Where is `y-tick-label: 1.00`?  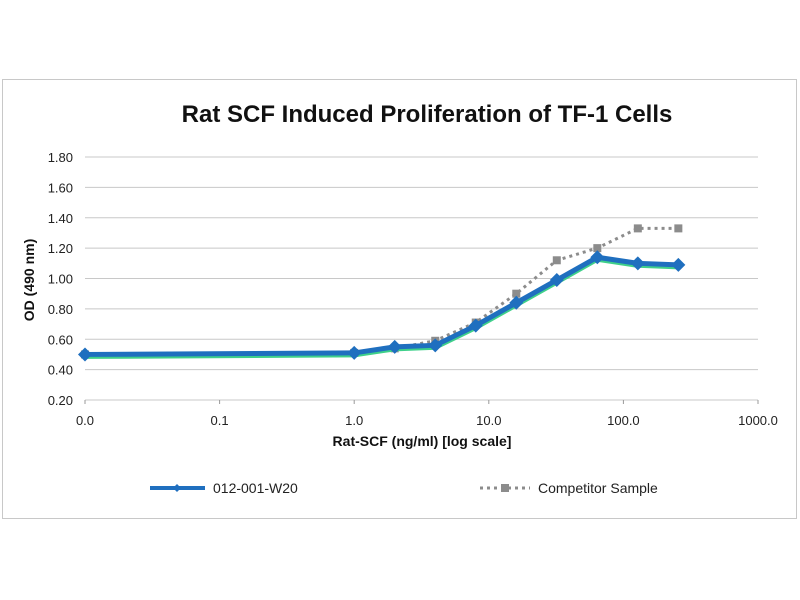
y-tick-label: 1.00 is located at coordinates (60, 279).